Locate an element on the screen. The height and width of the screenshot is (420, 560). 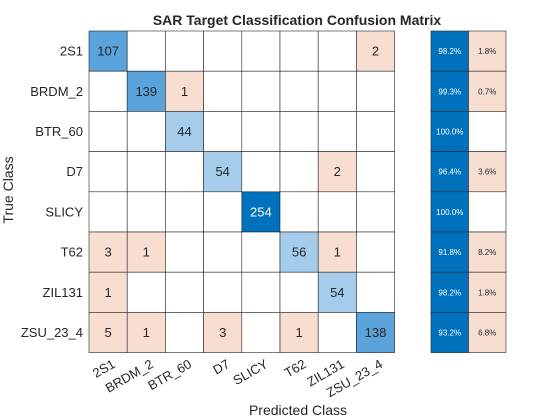
summary-correct-label: 91.8% is located at coordinates (449, 252).